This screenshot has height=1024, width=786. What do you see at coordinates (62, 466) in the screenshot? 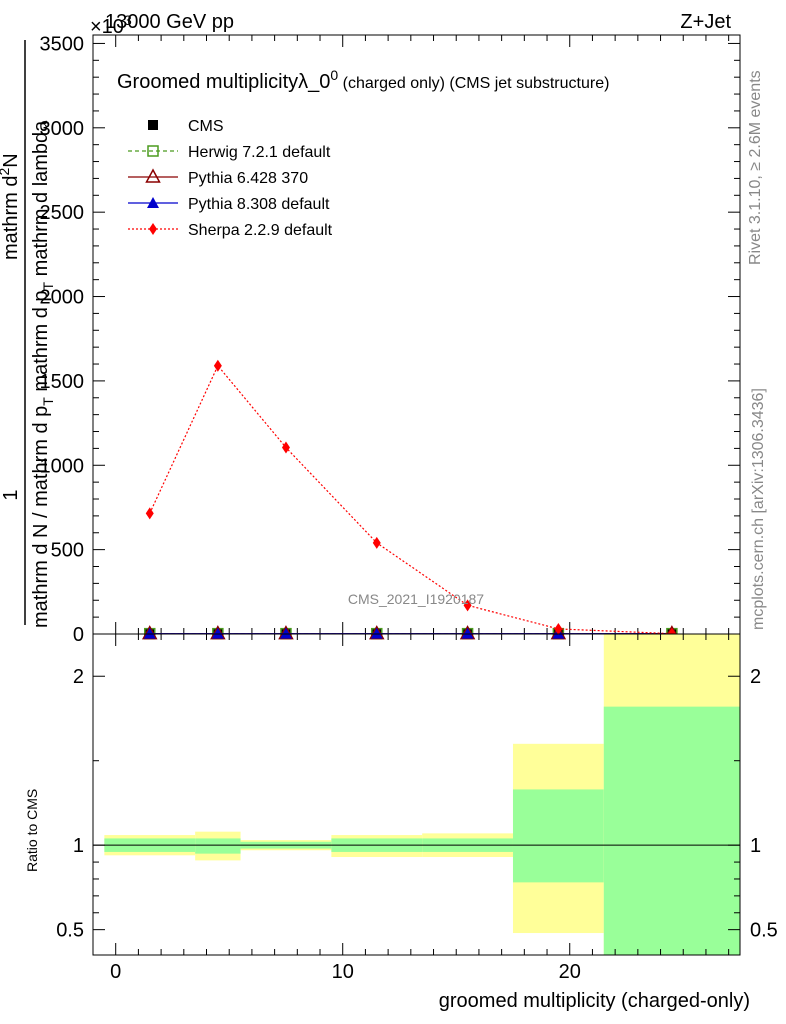
I see `main-ytick-label-2: 1000` at bounding box center [62, 466].